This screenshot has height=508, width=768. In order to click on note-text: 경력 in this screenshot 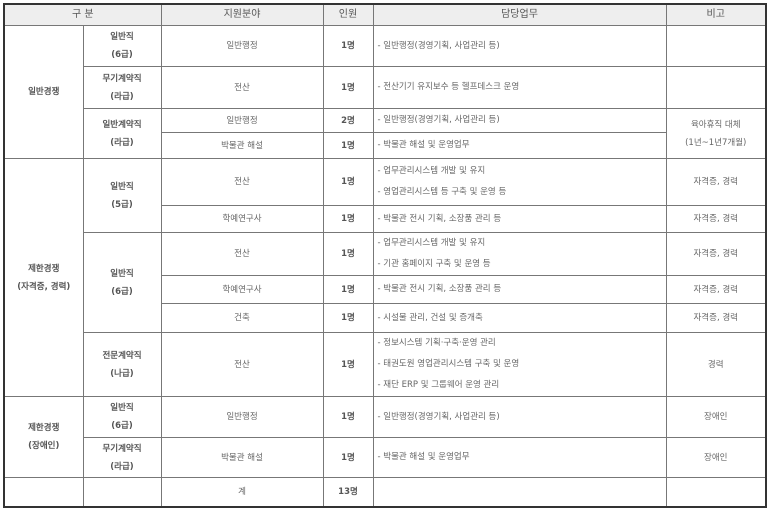, I will do `click(715, 364)`.